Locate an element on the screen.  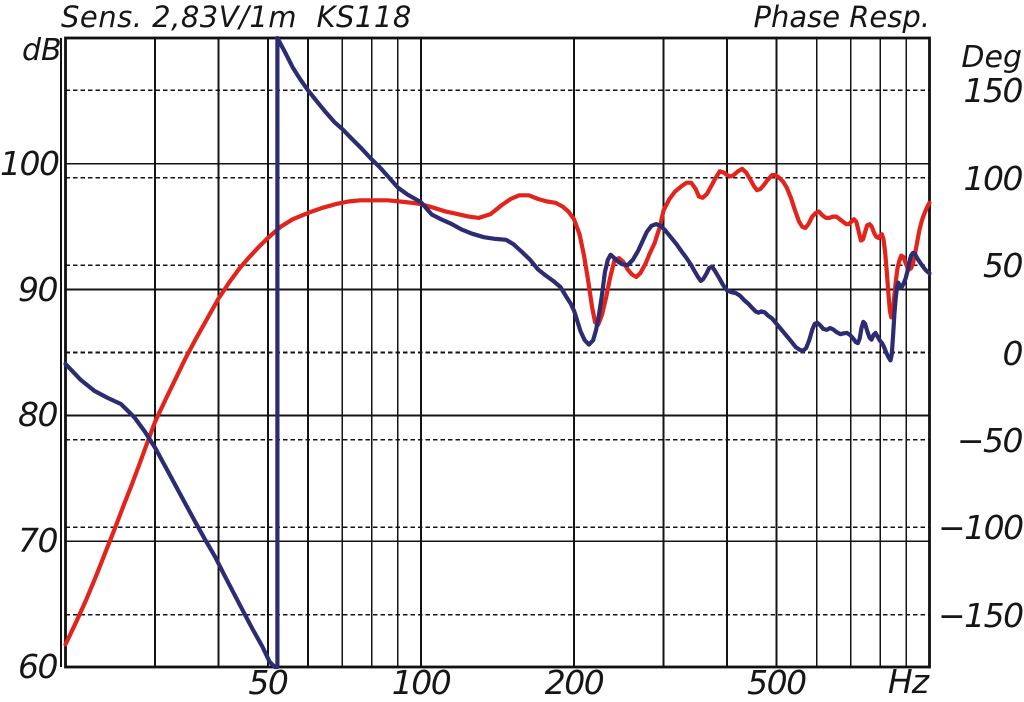
left-axis-tick-60: 60 is located at coordinates (38, 666).